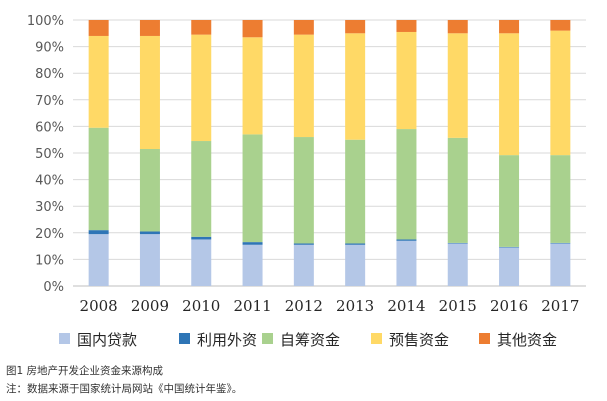 This screenshot has width=607, height=401. What do you see at coordinates (509, 306) in the screenshot?
I see `x-tick-label: 2016` at bounding box center [509, 306].